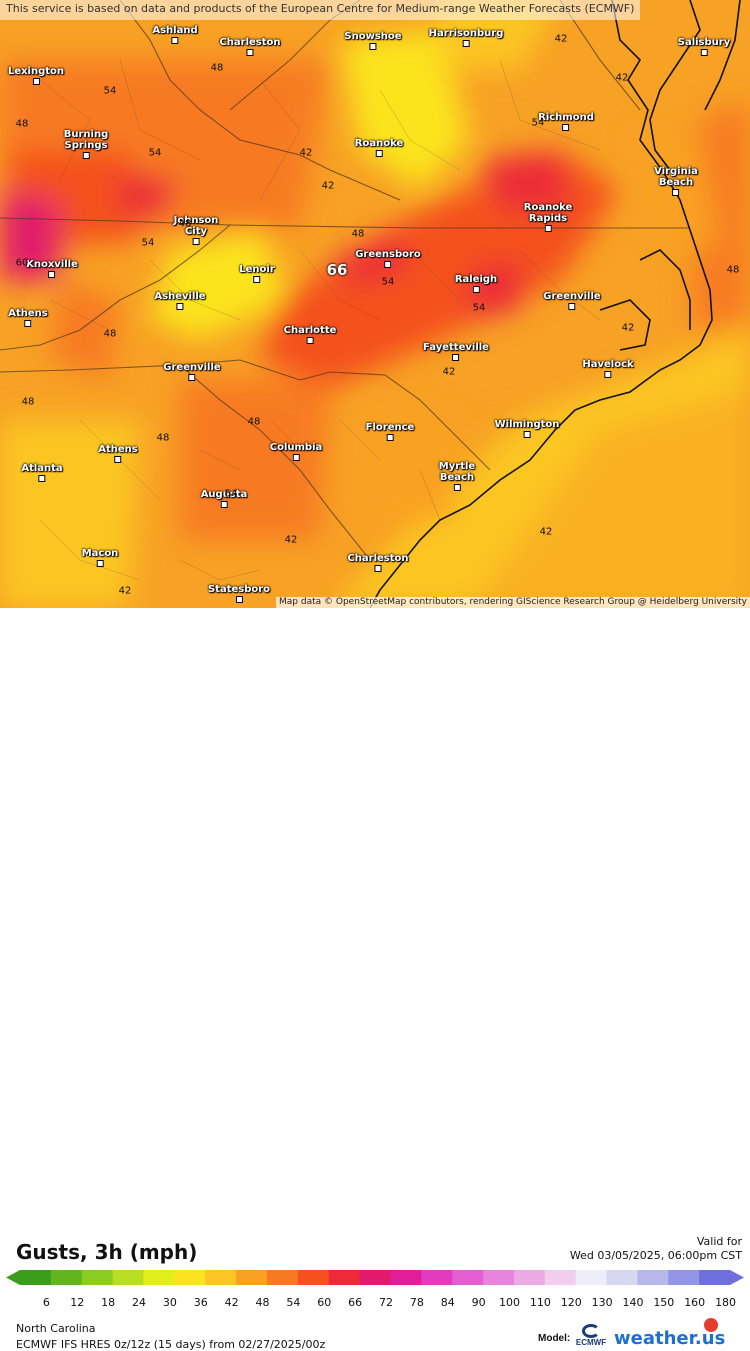 Image resolution: width=750 pixels, height=1351 pixels. Describe the element at coordinates (200, 1302) in the screenshot. I see `scale-tick-label: 36` at that location.